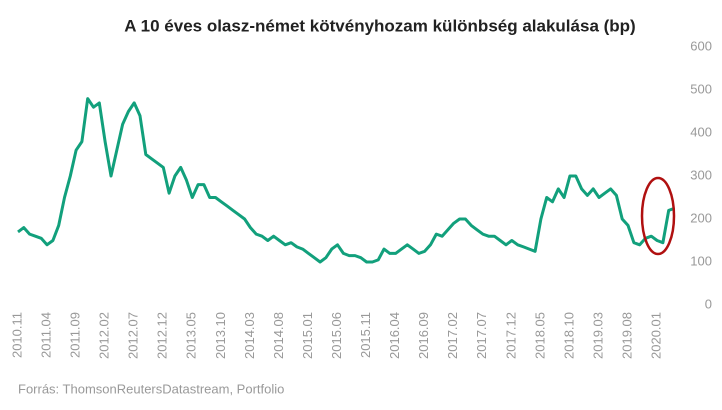 This screenshot has height=410, width=722. I want to click on y-tick-label: 100, so click(701, 260).